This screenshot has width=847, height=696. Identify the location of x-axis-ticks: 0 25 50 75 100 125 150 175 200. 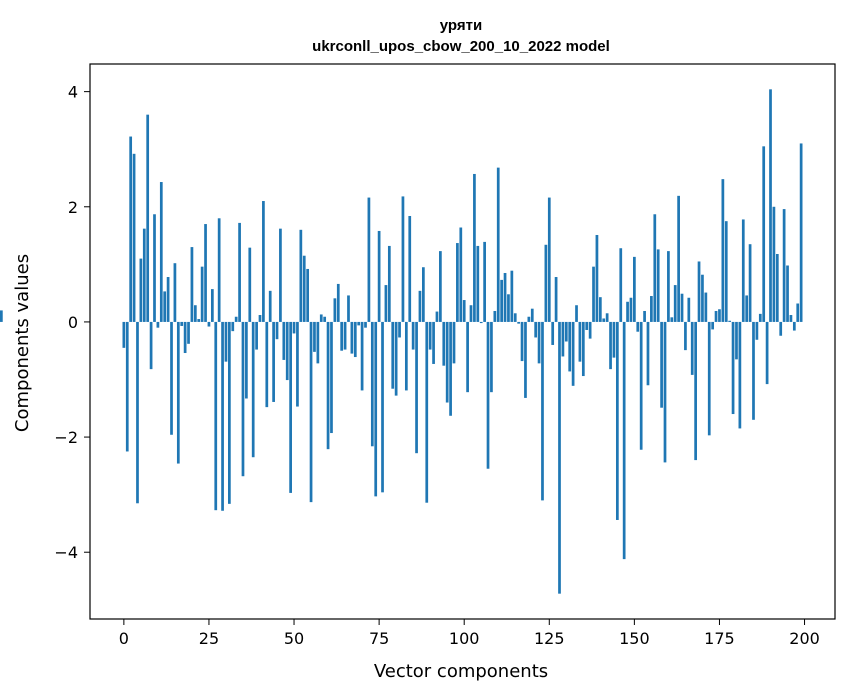
(469, 633).